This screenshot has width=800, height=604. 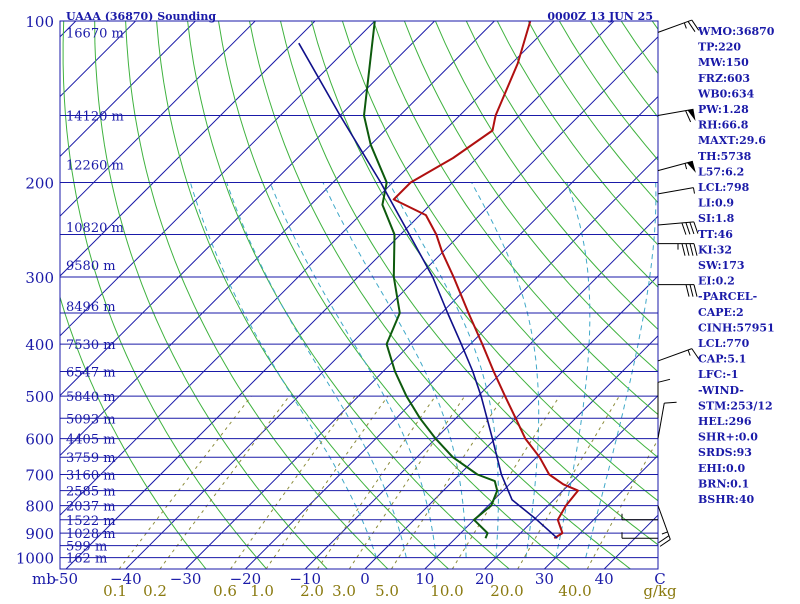 I want to click on height-label: 5093 m, so click(x=91, y=419).